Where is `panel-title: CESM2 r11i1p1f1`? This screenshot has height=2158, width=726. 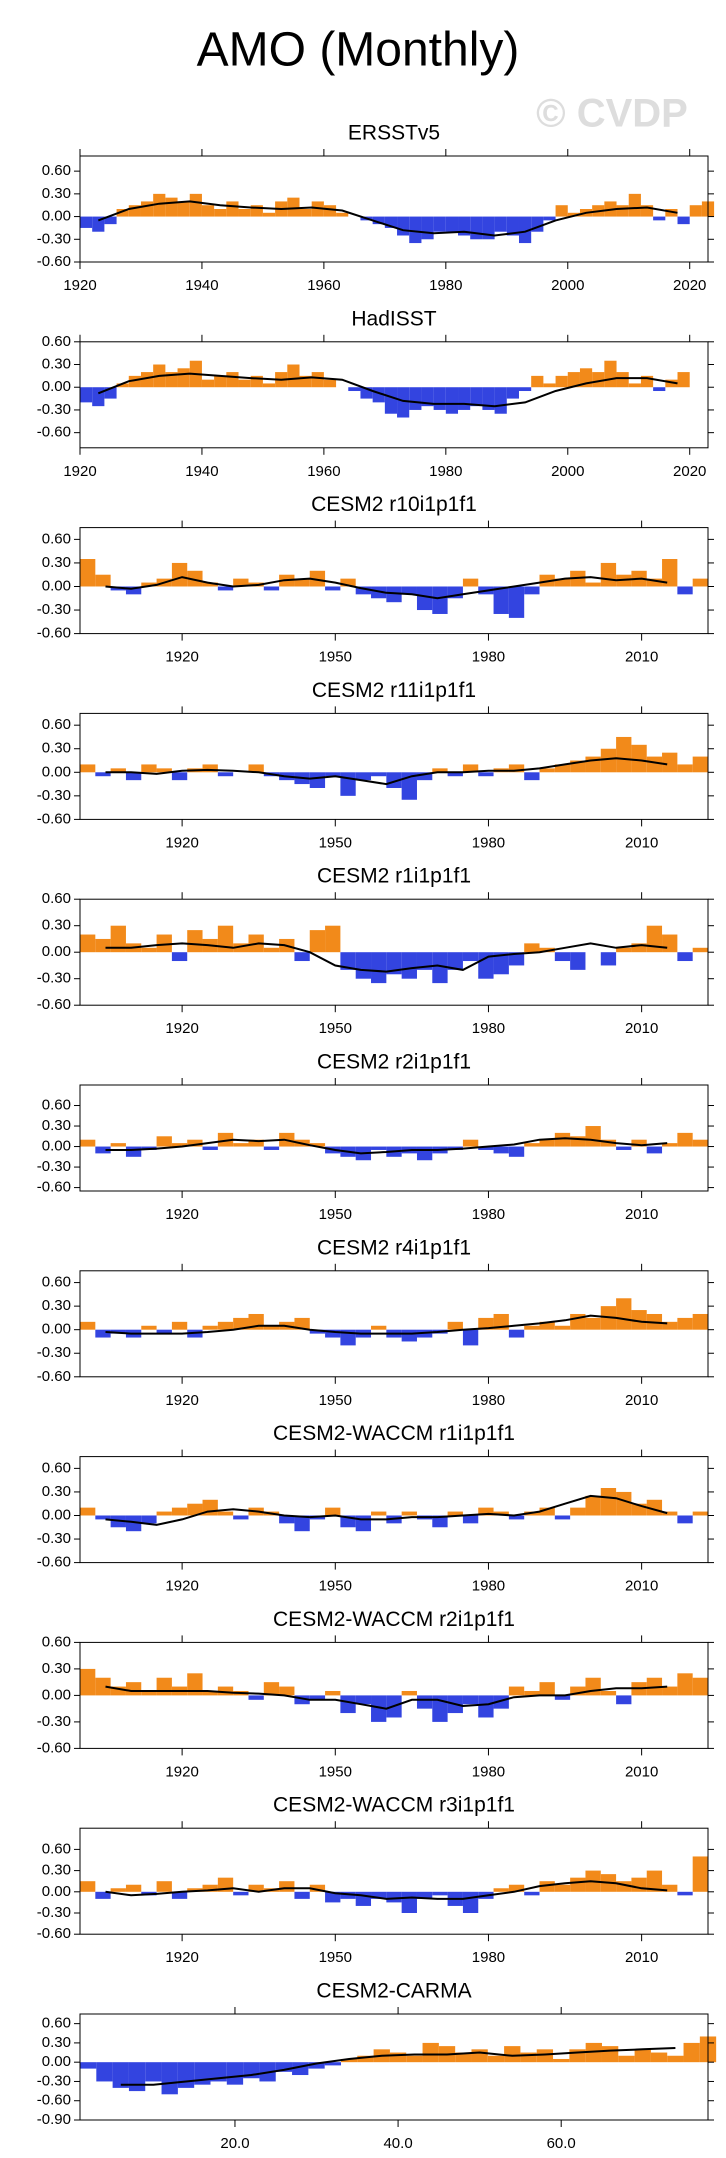
panel-title: CESM2 r11i1p1f1 is located at coordinates (394, 690).